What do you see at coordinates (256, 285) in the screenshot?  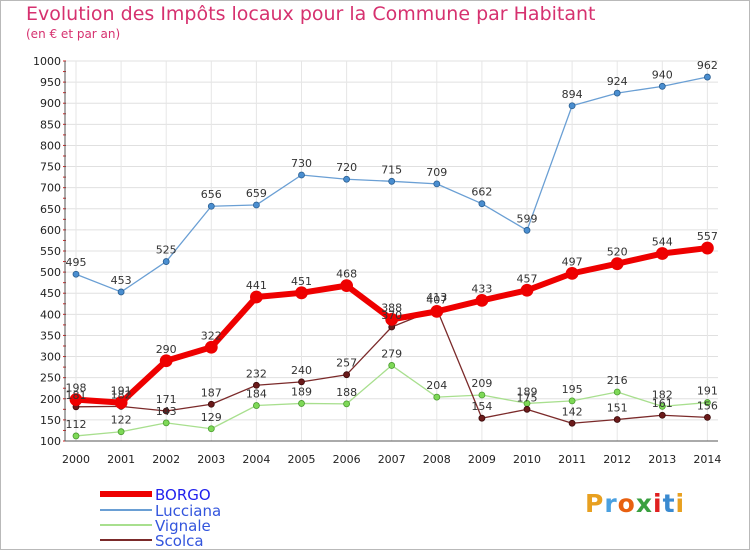 I see `data-label-borgo: 441` at bounding box center [256, 285].